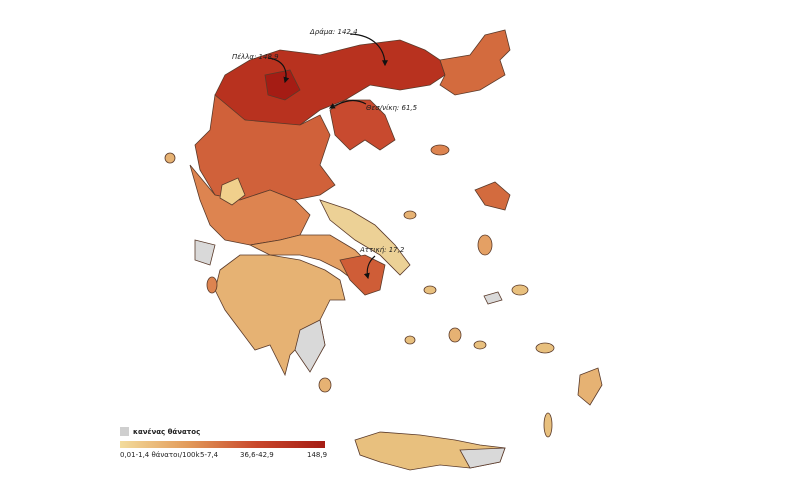 Image resolution: width=797 pixels, height=489 pixels. What do you see at coordinates (475, 62) in the screenshot?
I see `region-thrace` at bounding box center [475, 62].